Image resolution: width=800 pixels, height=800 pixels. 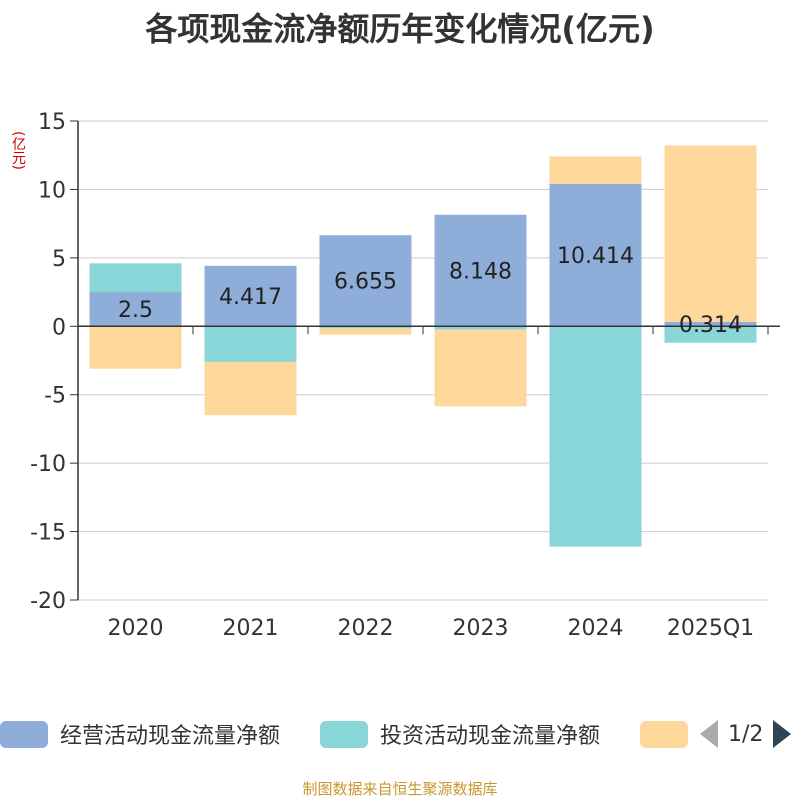 I want to click on bar-financing-2022, so click(x=365, y=331).